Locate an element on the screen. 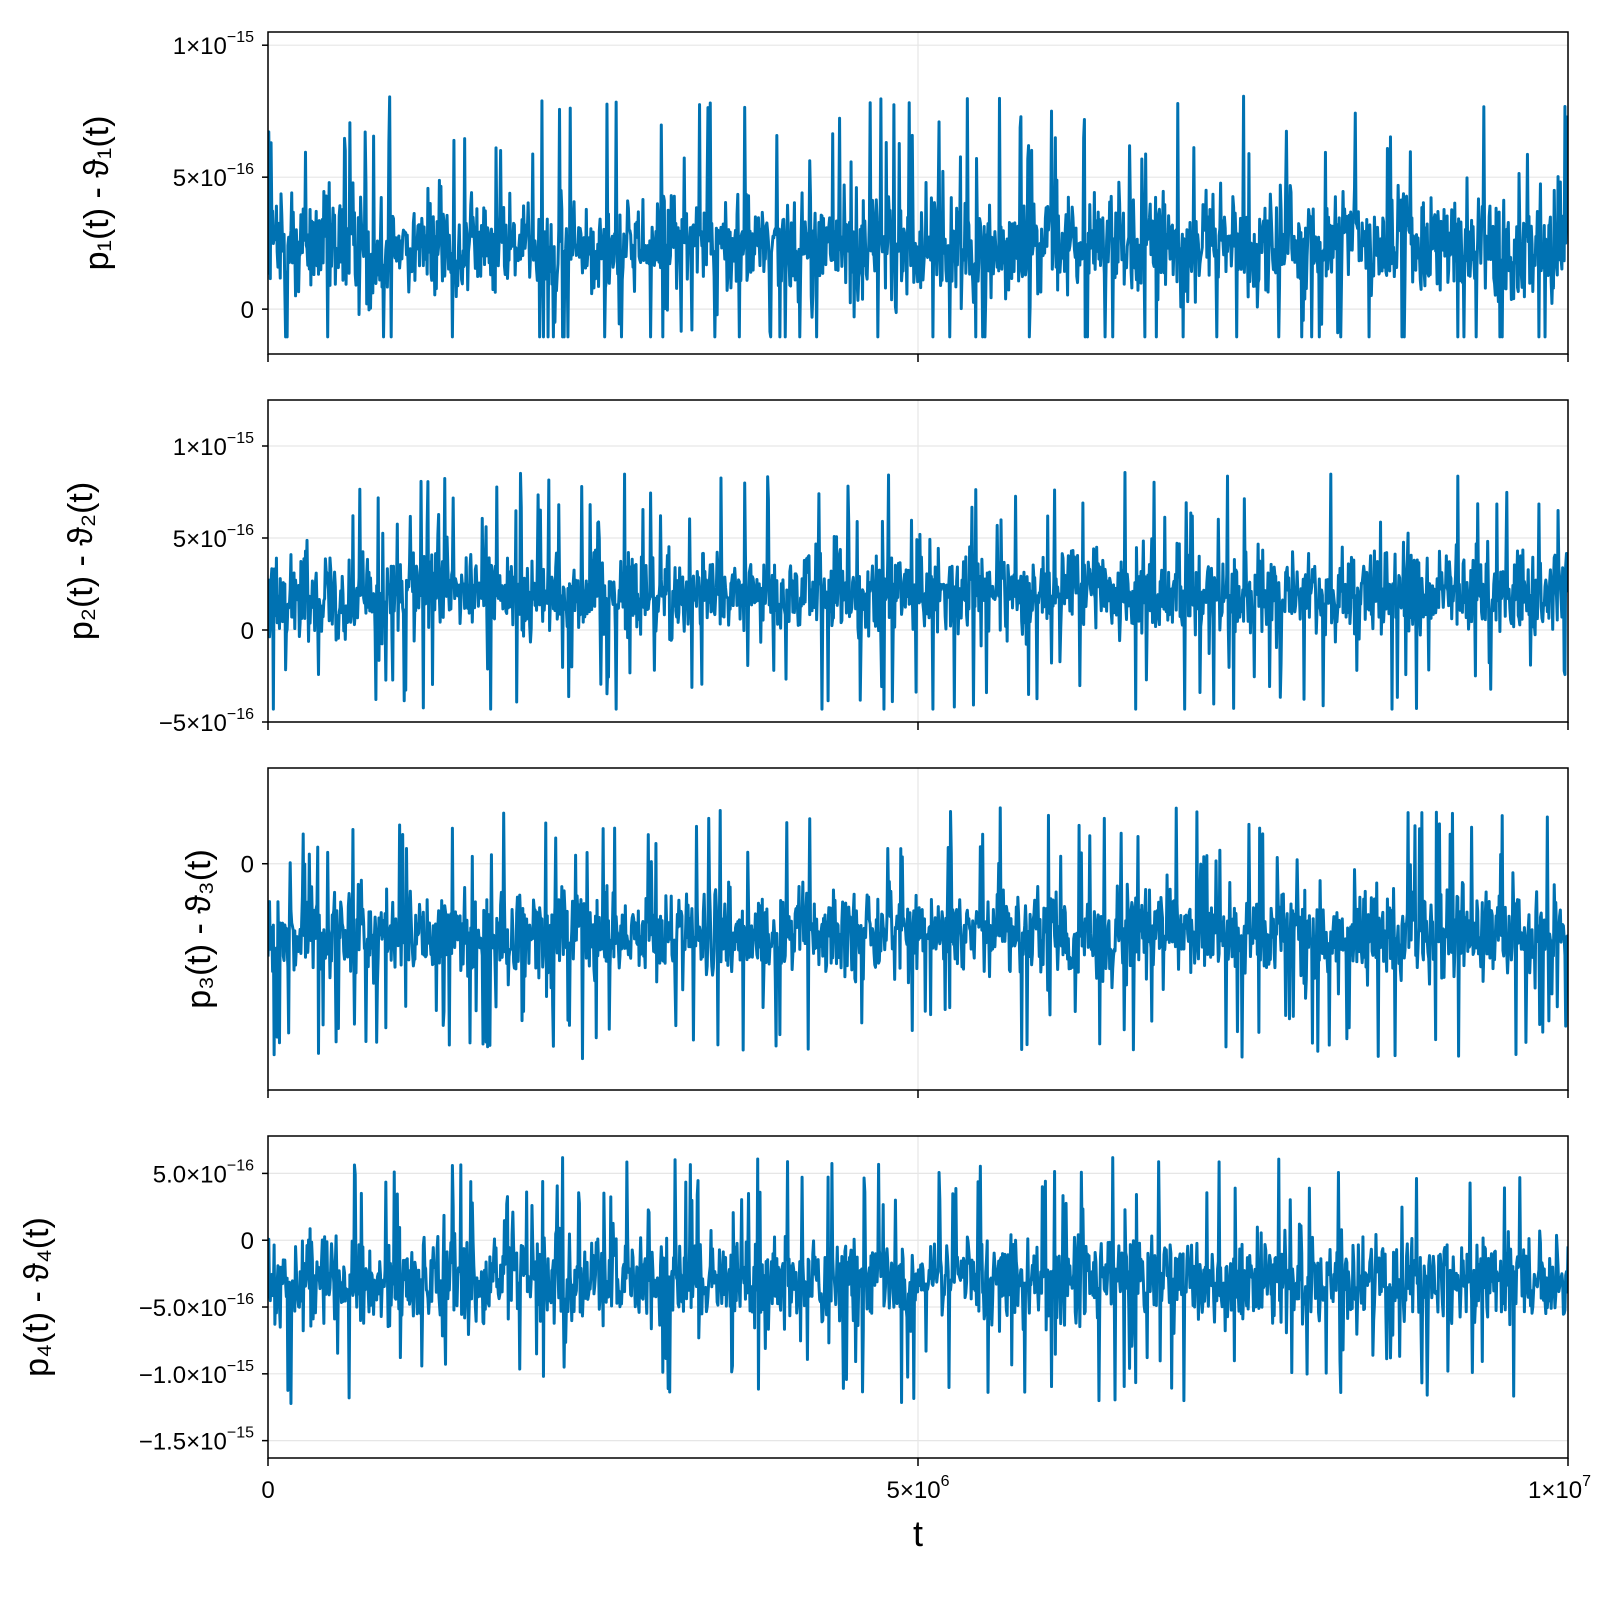  y-tick-label: −5×10⁻¹⁶ is located at coordinates (206, 721).